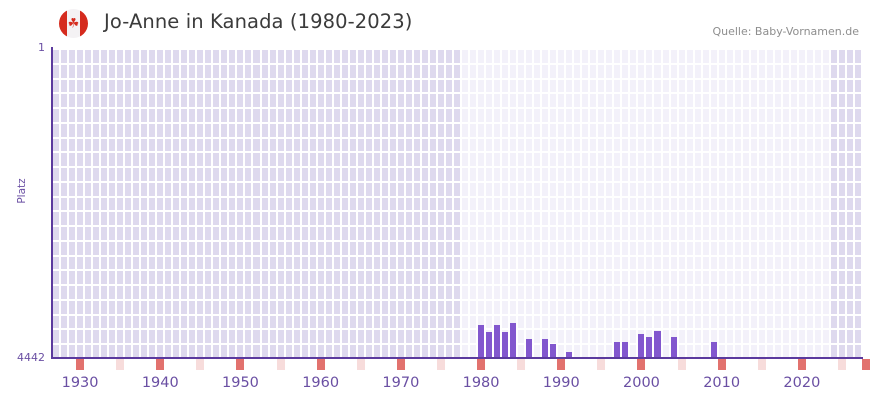 This screenshot has height=402, width=873. I want to click on maple-leaf-glyph: ☘, so click(73, 23).